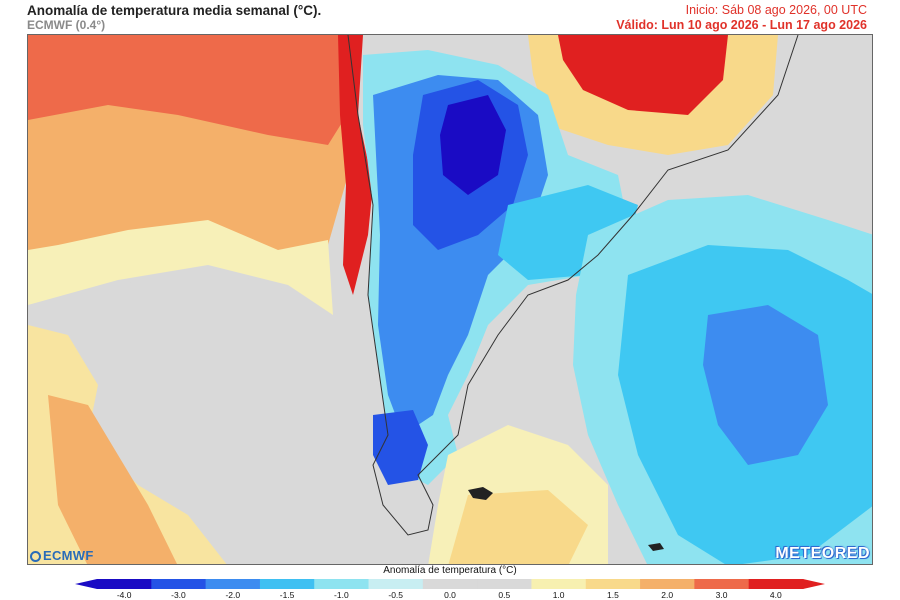 The height and width of the screenshot is (600, 900). Describe the element at coordinates (178, 595) in the screenshot. I see `scale-tick-label: -3.0` at that location.